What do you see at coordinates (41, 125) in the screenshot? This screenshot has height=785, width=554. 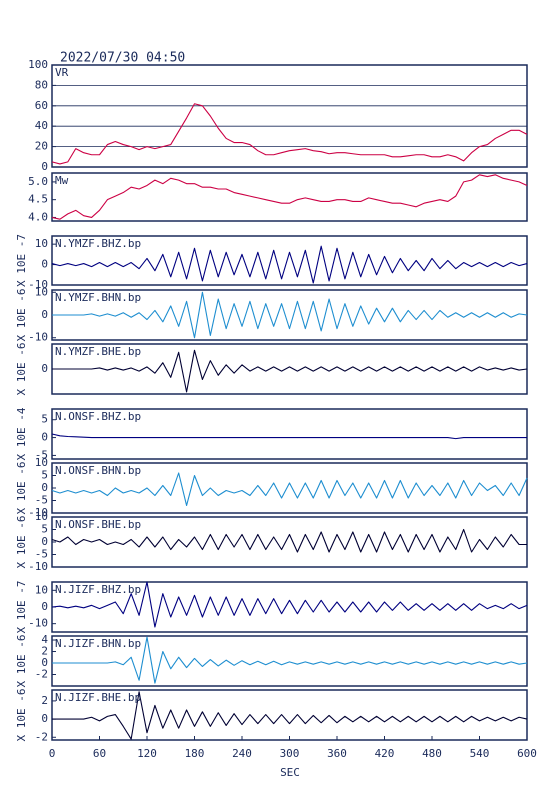 I see `y-tick-label: 40` at bounding box center [41, 125].